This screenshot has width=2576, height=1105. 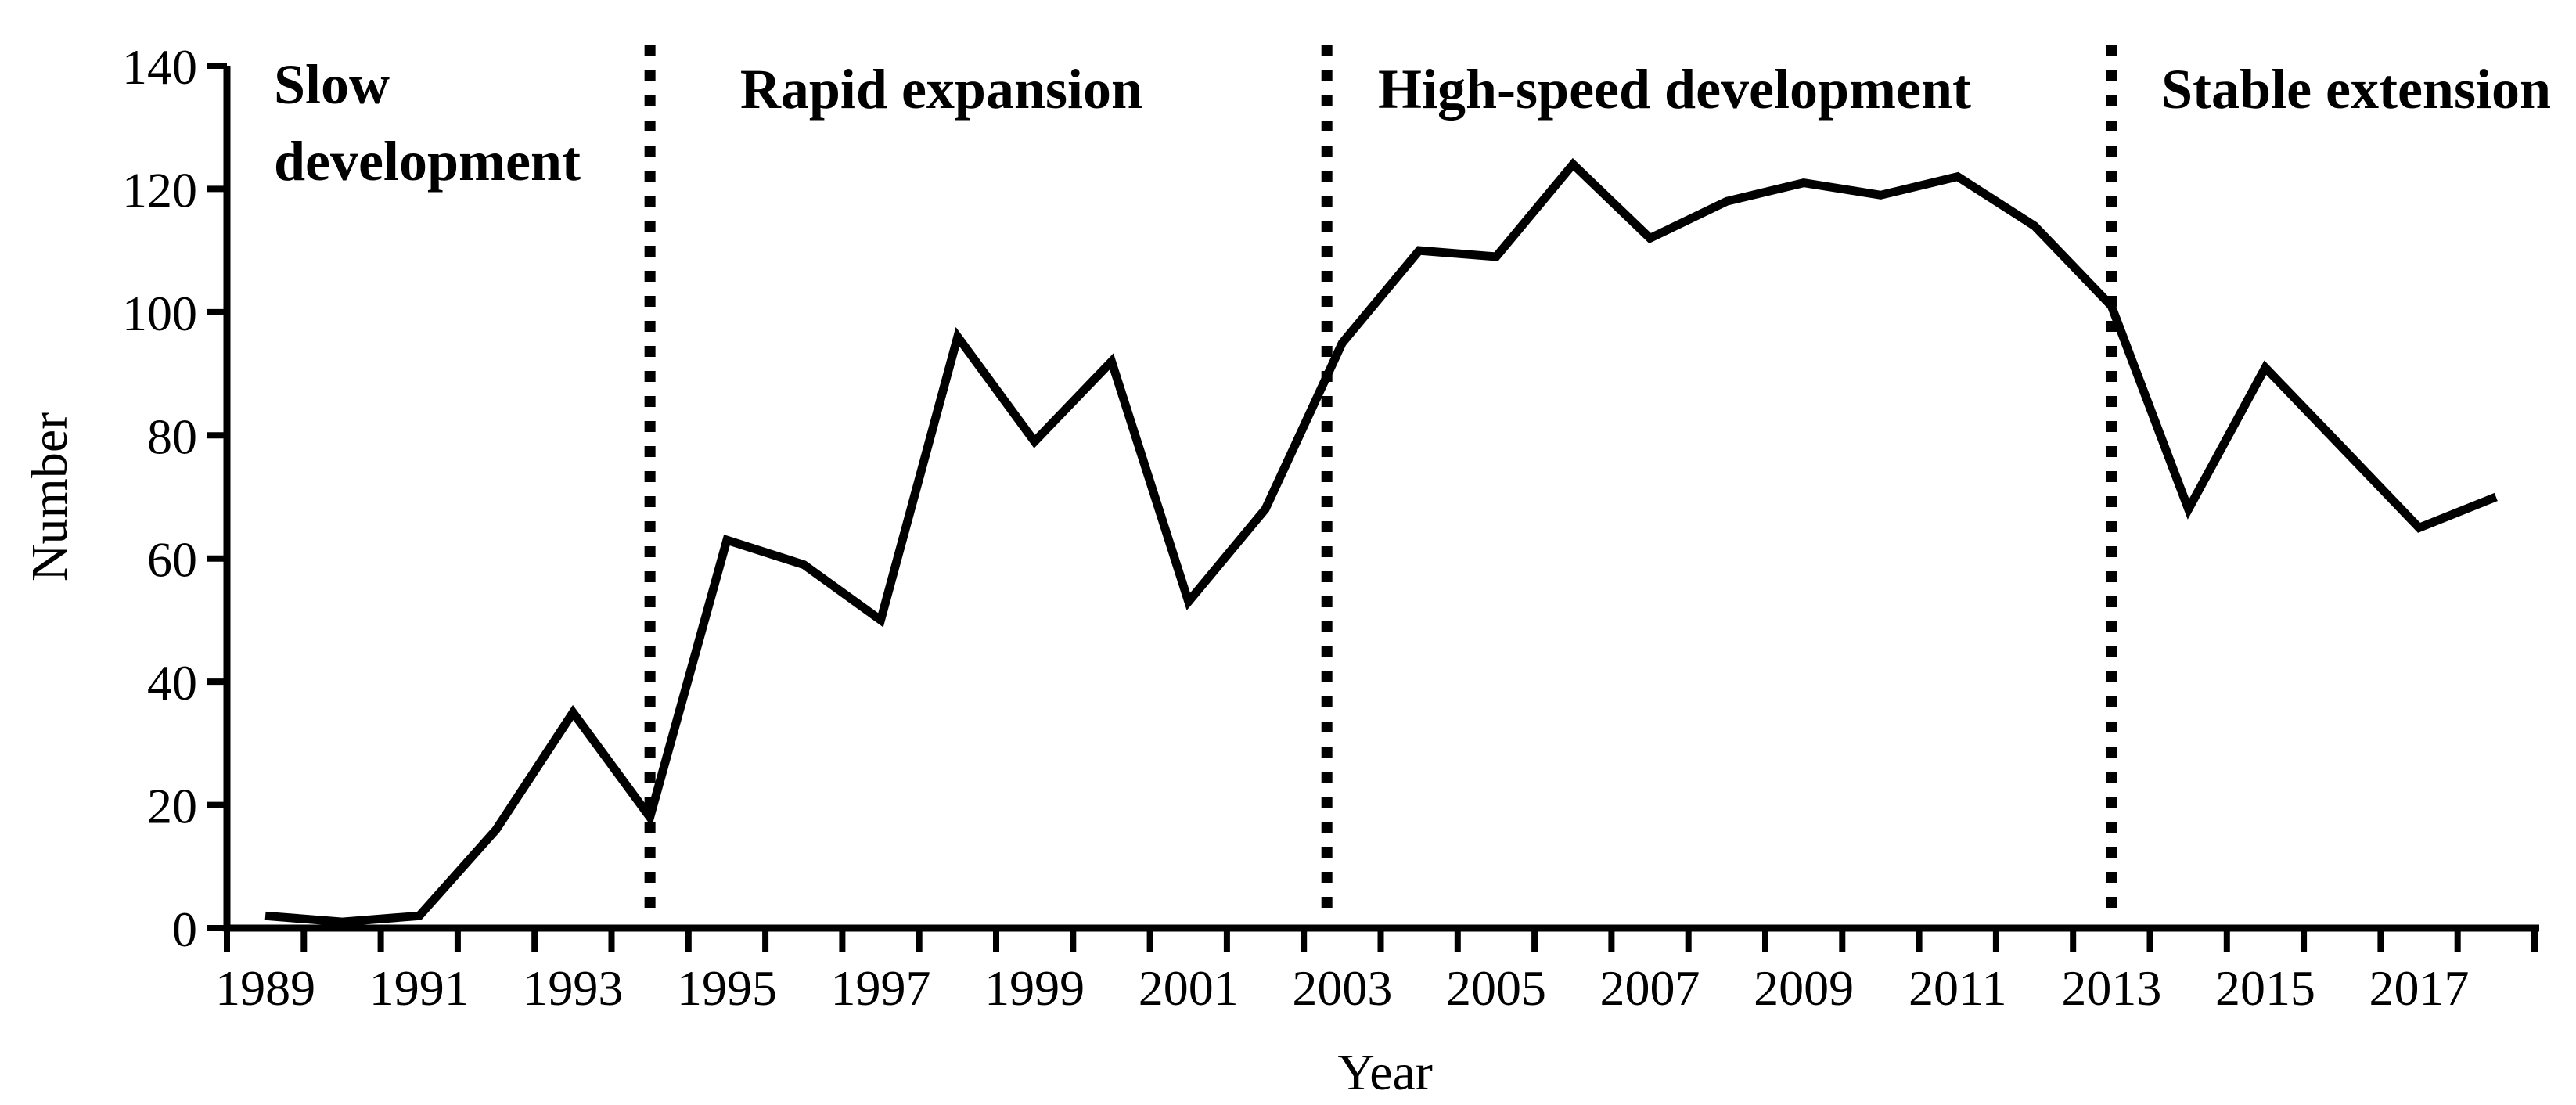 I want to click on y-tick-label: 80, so click(x=172, y=436).